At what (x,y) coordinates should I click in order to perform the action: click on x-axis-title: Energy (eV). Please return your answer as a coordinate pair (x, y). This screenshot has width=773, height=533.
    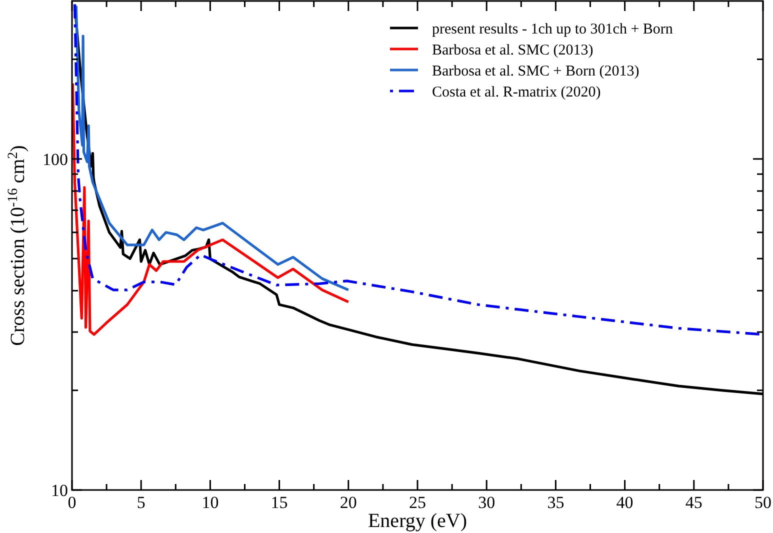
    Looking at the image, I should click on (418, 521).